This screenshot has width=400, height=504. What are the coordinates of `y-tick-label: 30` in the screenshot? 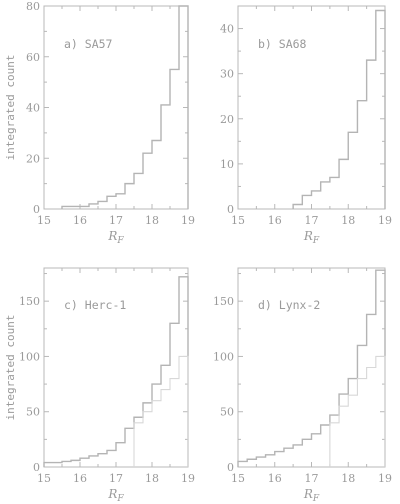 It's located at (227, 74).